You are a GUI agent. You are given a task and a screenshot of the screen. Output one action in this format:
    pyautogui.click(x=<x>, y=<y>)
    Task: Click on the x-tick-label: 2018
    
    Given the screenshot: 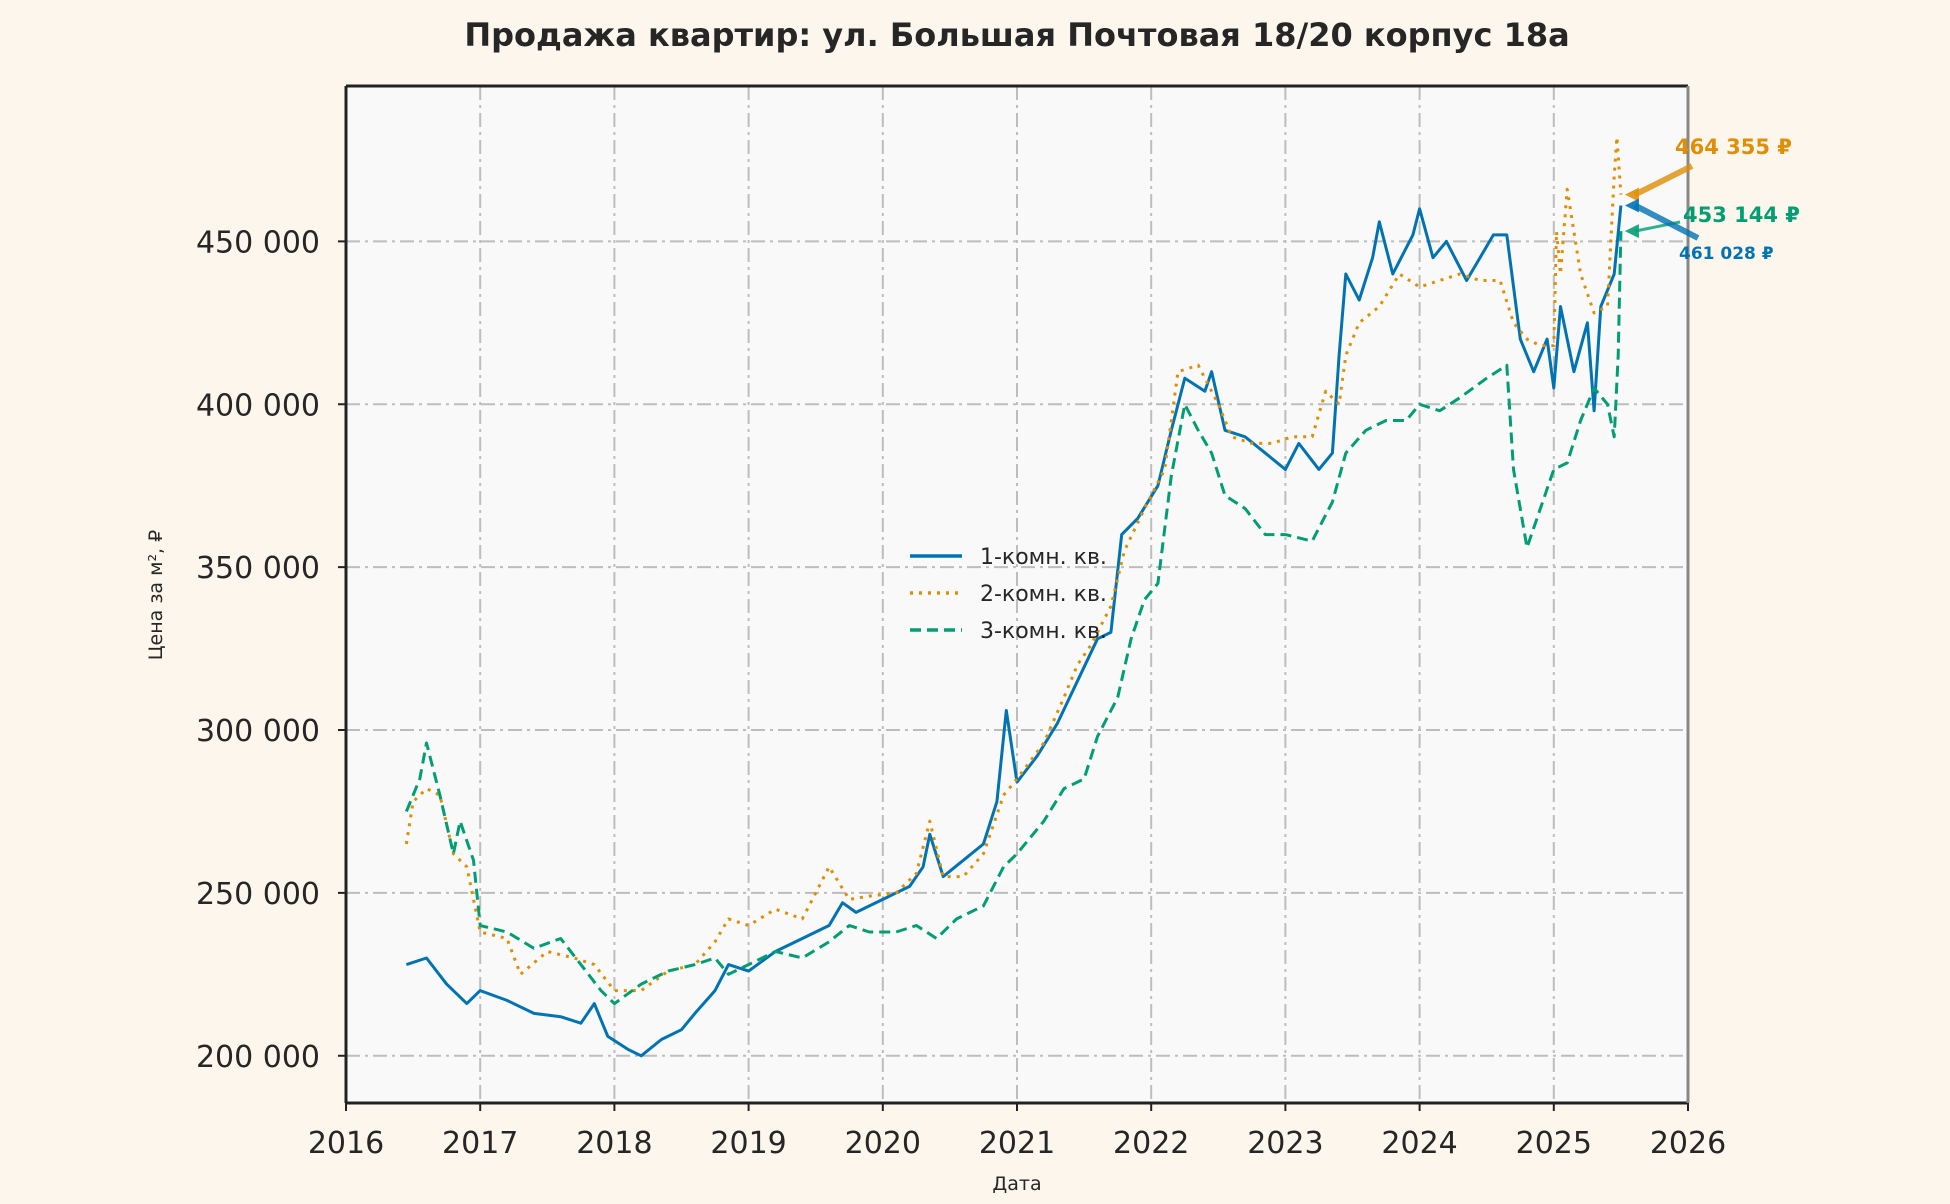 What is the action you would take?
    pyautogui.click(x=614, y=1143)
    